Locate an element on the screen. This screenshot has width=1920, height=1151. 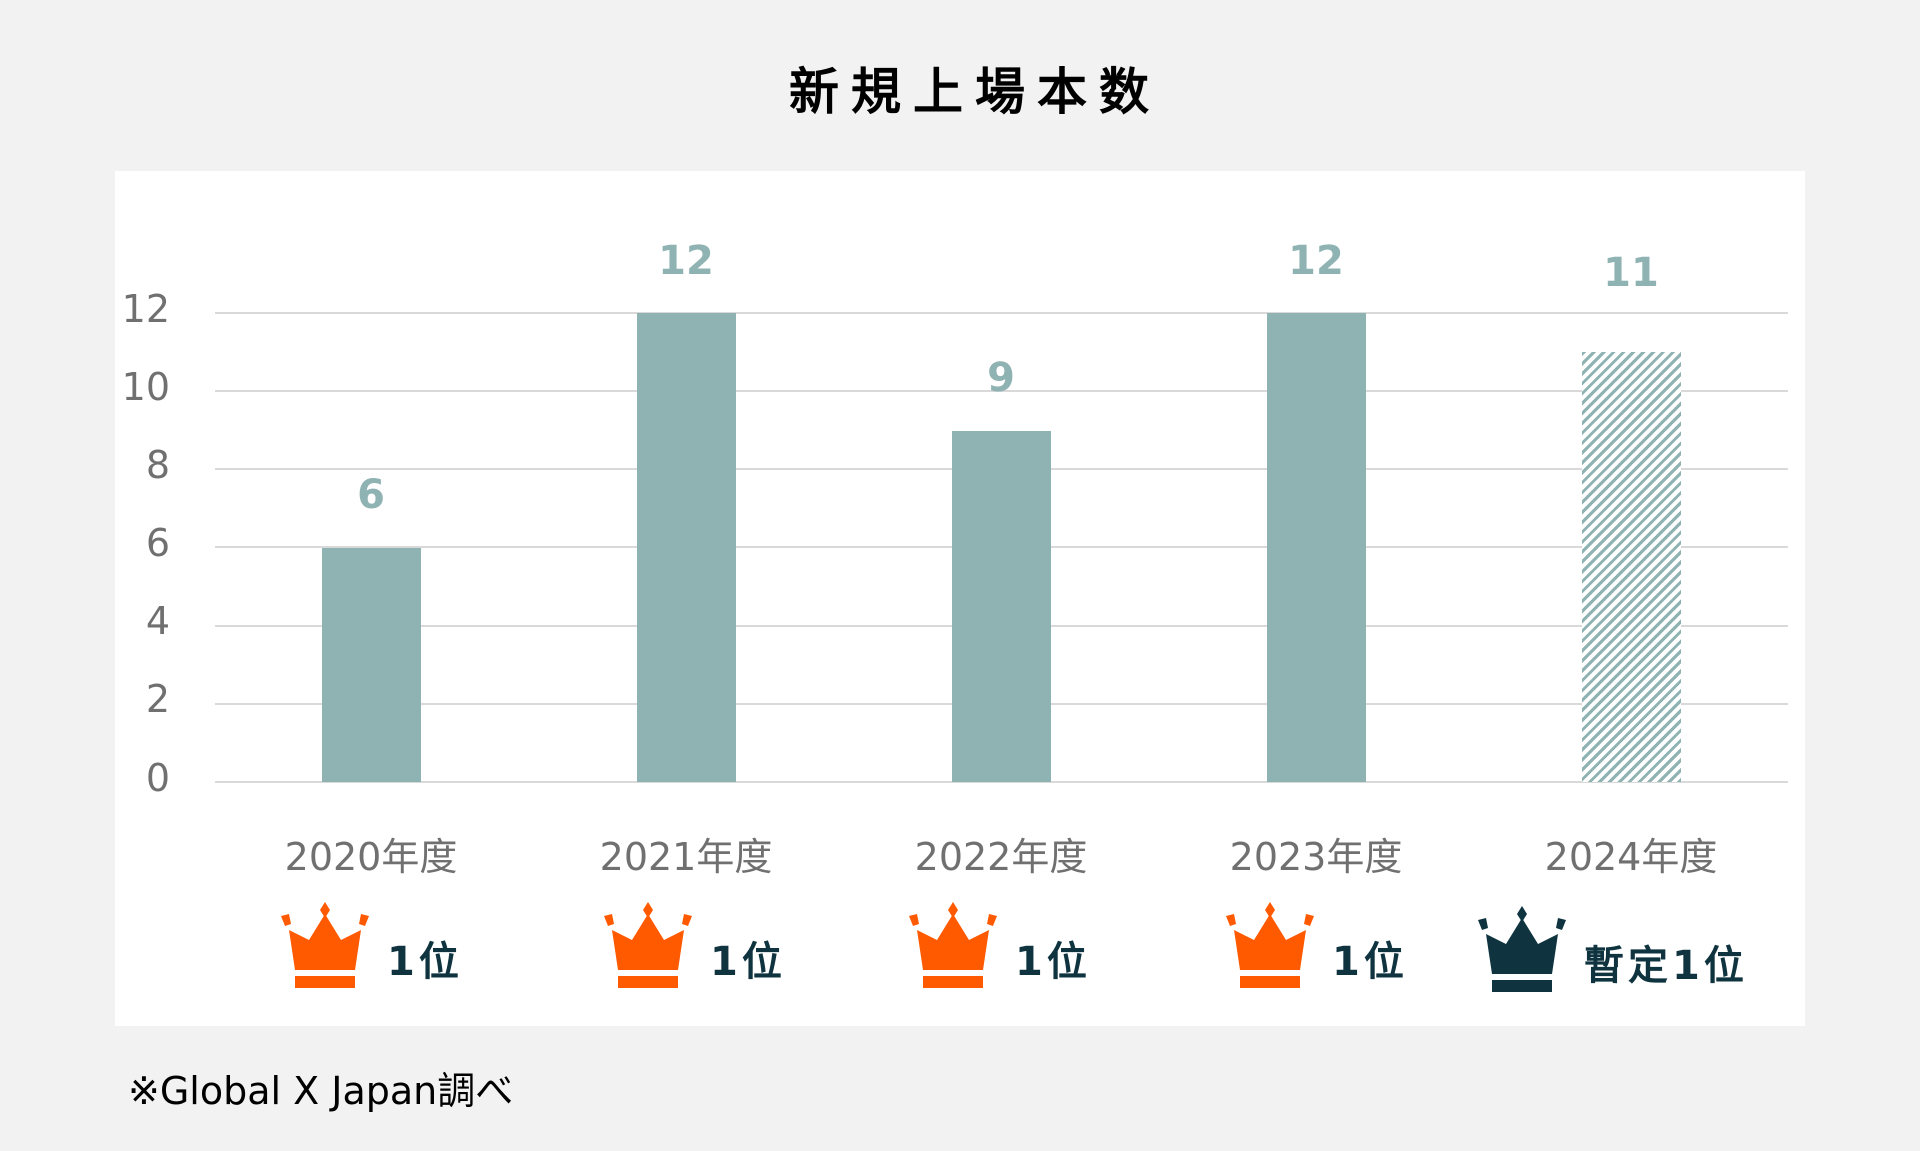
rank-badge-2022: 1位 is located at coordinates (998, 946).